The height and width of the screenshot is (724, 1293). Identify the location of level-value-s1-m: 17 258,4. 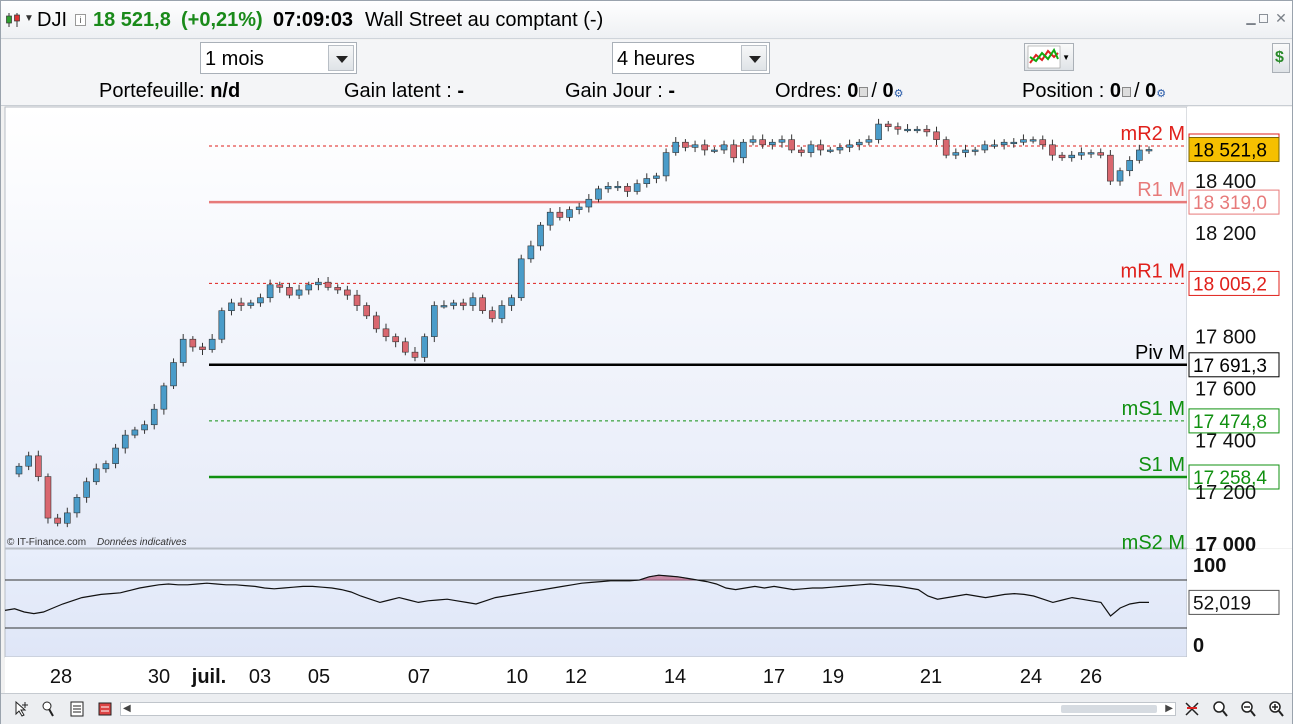
(1230, 478).